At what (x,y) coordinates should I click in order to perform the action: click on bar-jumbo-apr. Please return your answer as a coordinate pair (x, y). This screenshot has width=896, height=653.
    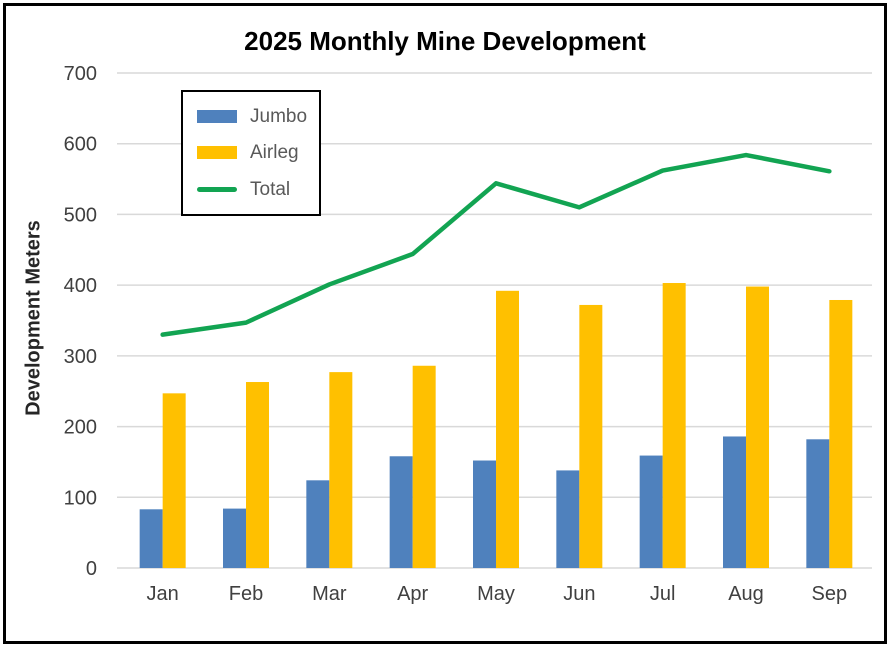
    Looking at the image, I should click on (401, 512).